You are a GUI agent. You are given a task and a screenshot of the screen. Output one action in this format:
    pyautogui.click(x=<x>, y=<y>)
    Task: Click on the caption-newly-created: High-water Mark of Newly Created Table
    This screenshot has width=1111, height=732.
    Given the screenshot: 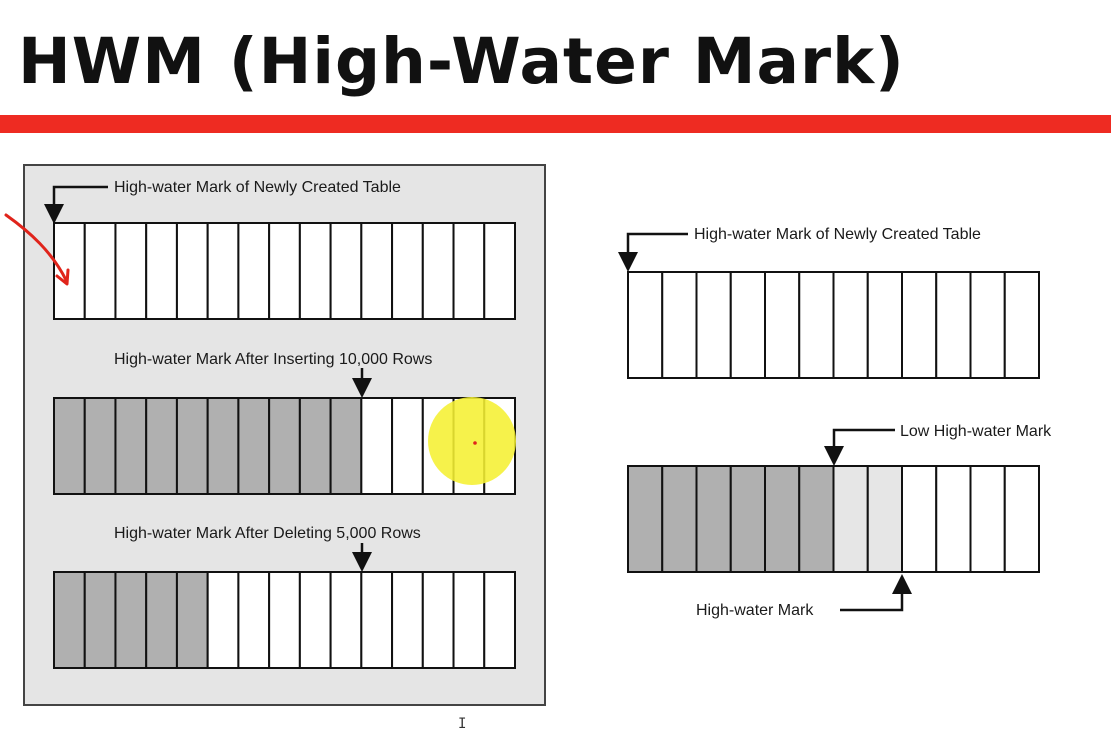 What is the action you would take?
    pyautogui.click(x=257, y=187)
    